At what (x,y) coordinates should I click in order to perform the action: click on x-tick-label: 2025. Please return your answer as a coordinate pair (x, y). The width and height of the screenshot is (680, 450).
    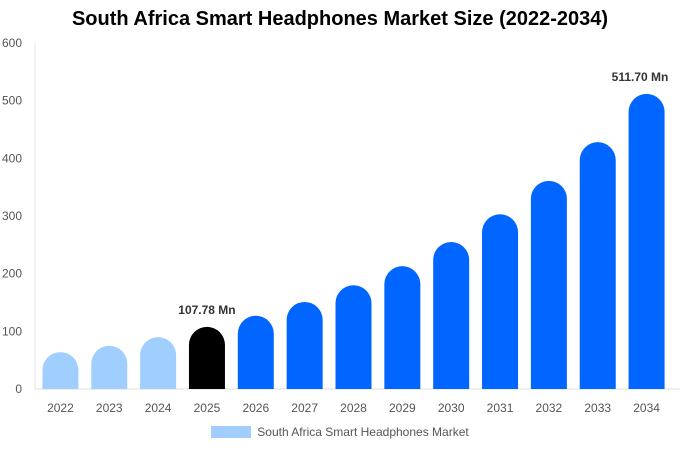
    Looking at the image, I should click on (207, 408).